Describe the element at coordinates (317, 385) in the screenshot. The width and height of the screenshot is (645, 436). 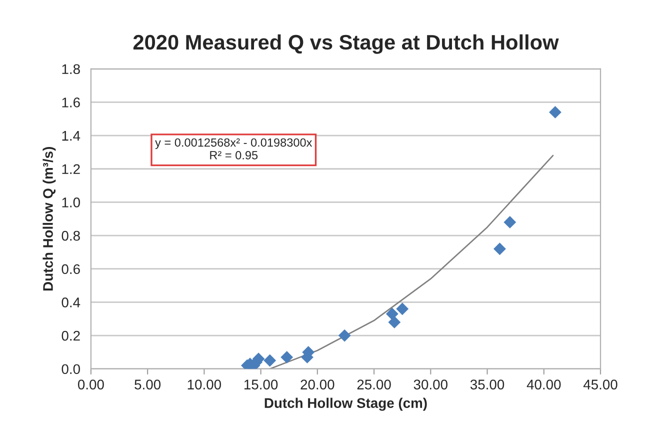
I see `x-tick-label: 20.00` at that location.